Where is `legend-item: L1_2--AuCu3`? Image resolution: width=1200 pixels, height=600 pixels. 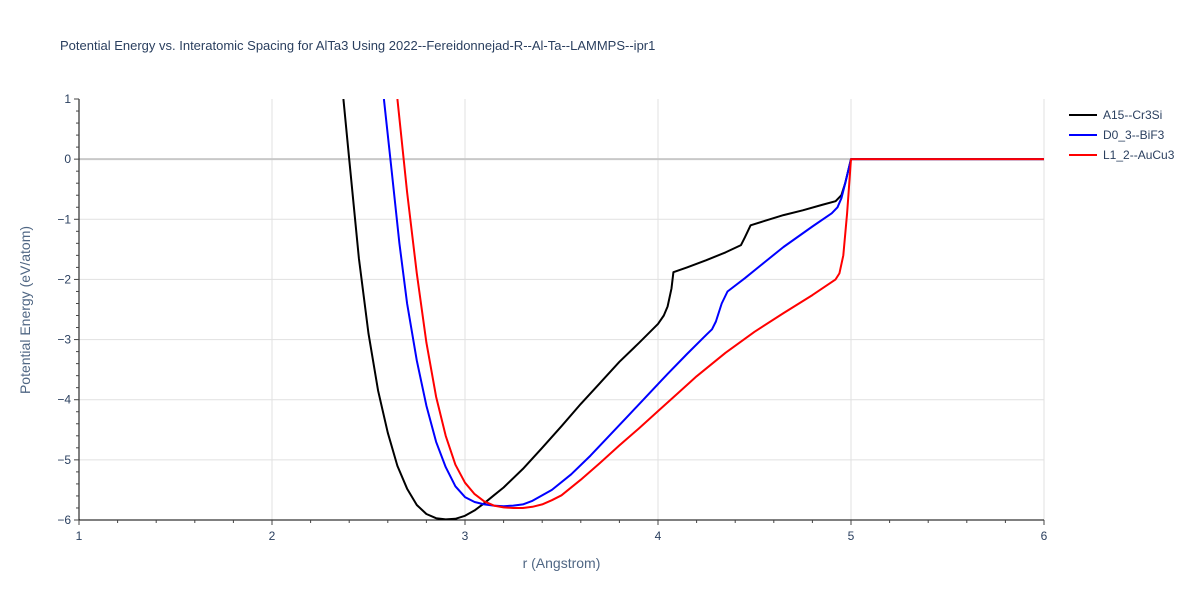 legend-item: L1_2--AuCu3 is located at coordinates (1122, 155).